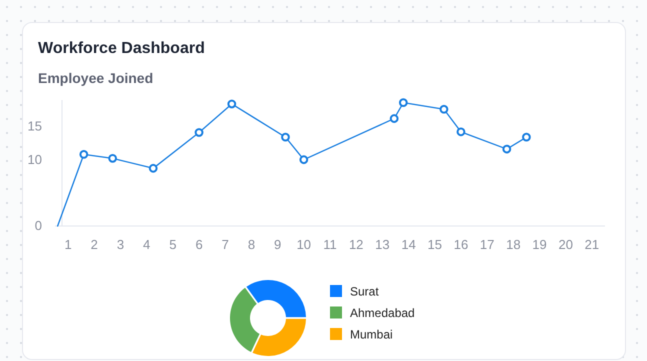 The width and height of the screenshot is (647, 361). What do you see at coordinates (172, 244) in the screenshot?
I see `x-tick-label: 5` at bounding box center [172, 244].